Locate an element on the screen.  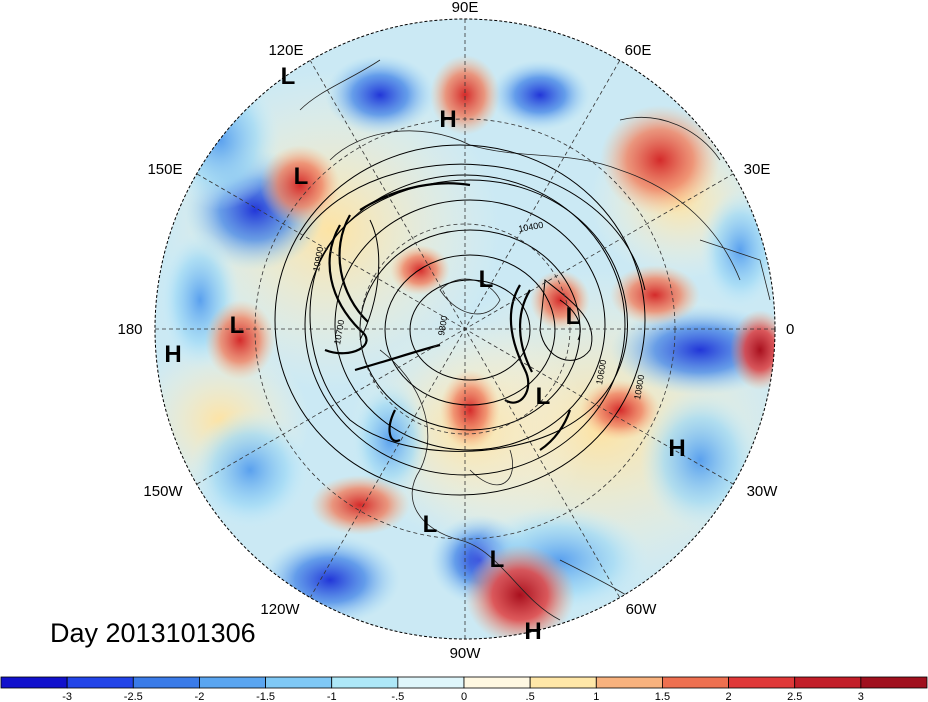
lon-label-30w: 30W is located at coordinates (763, 491).